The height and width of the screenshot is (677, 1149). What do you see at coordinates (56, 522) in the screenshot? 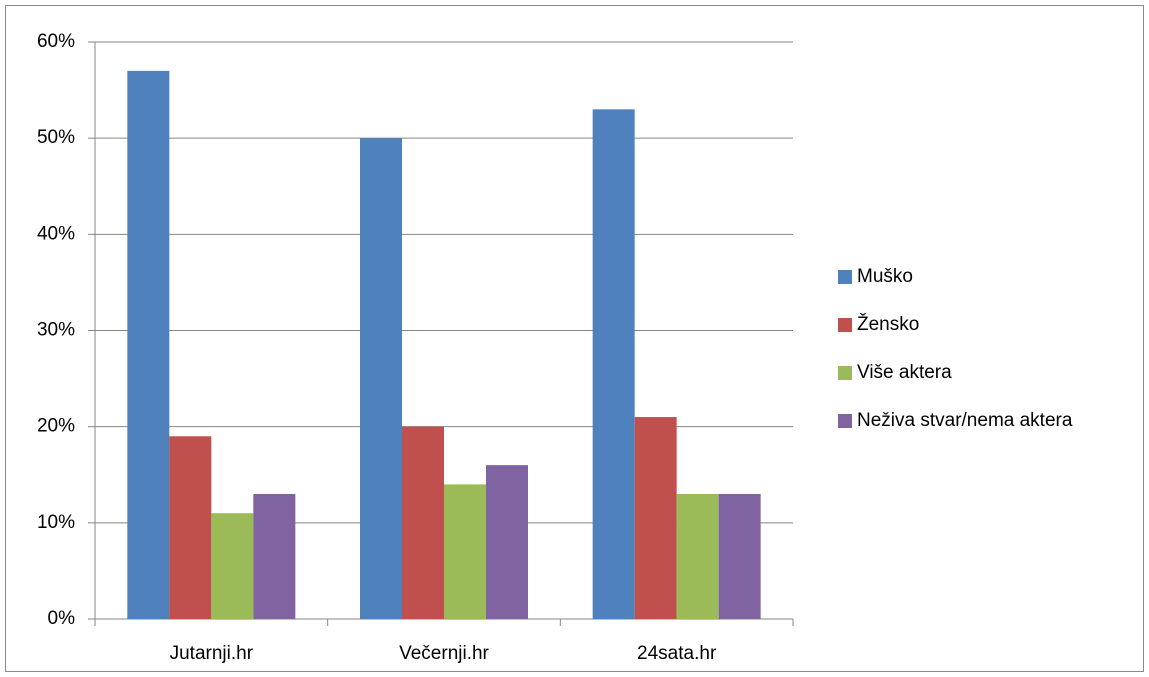
I see `y-tick-label: 10%` at bounding box center [56, 522].